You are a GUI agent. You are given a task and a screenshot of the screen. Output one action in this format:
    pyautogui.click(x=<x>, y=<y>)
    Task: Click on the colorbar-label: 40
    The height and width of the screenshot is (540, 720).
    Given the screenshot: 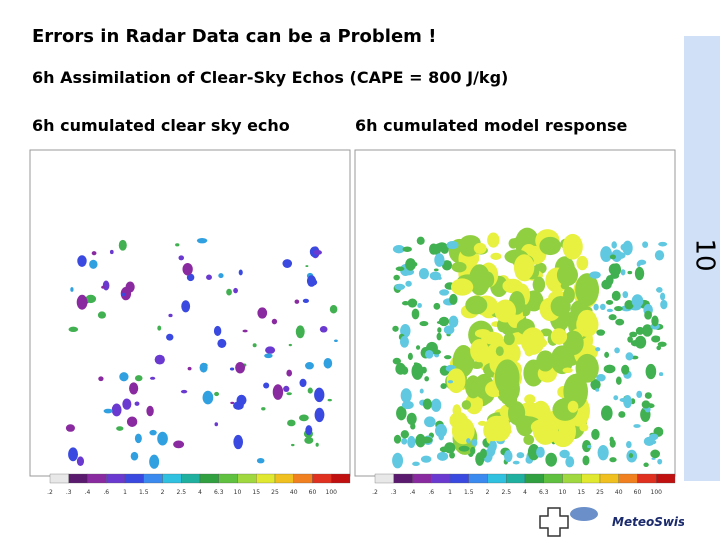 What is the action you would take?
    pyautogui.click(x=294, y=492)
    